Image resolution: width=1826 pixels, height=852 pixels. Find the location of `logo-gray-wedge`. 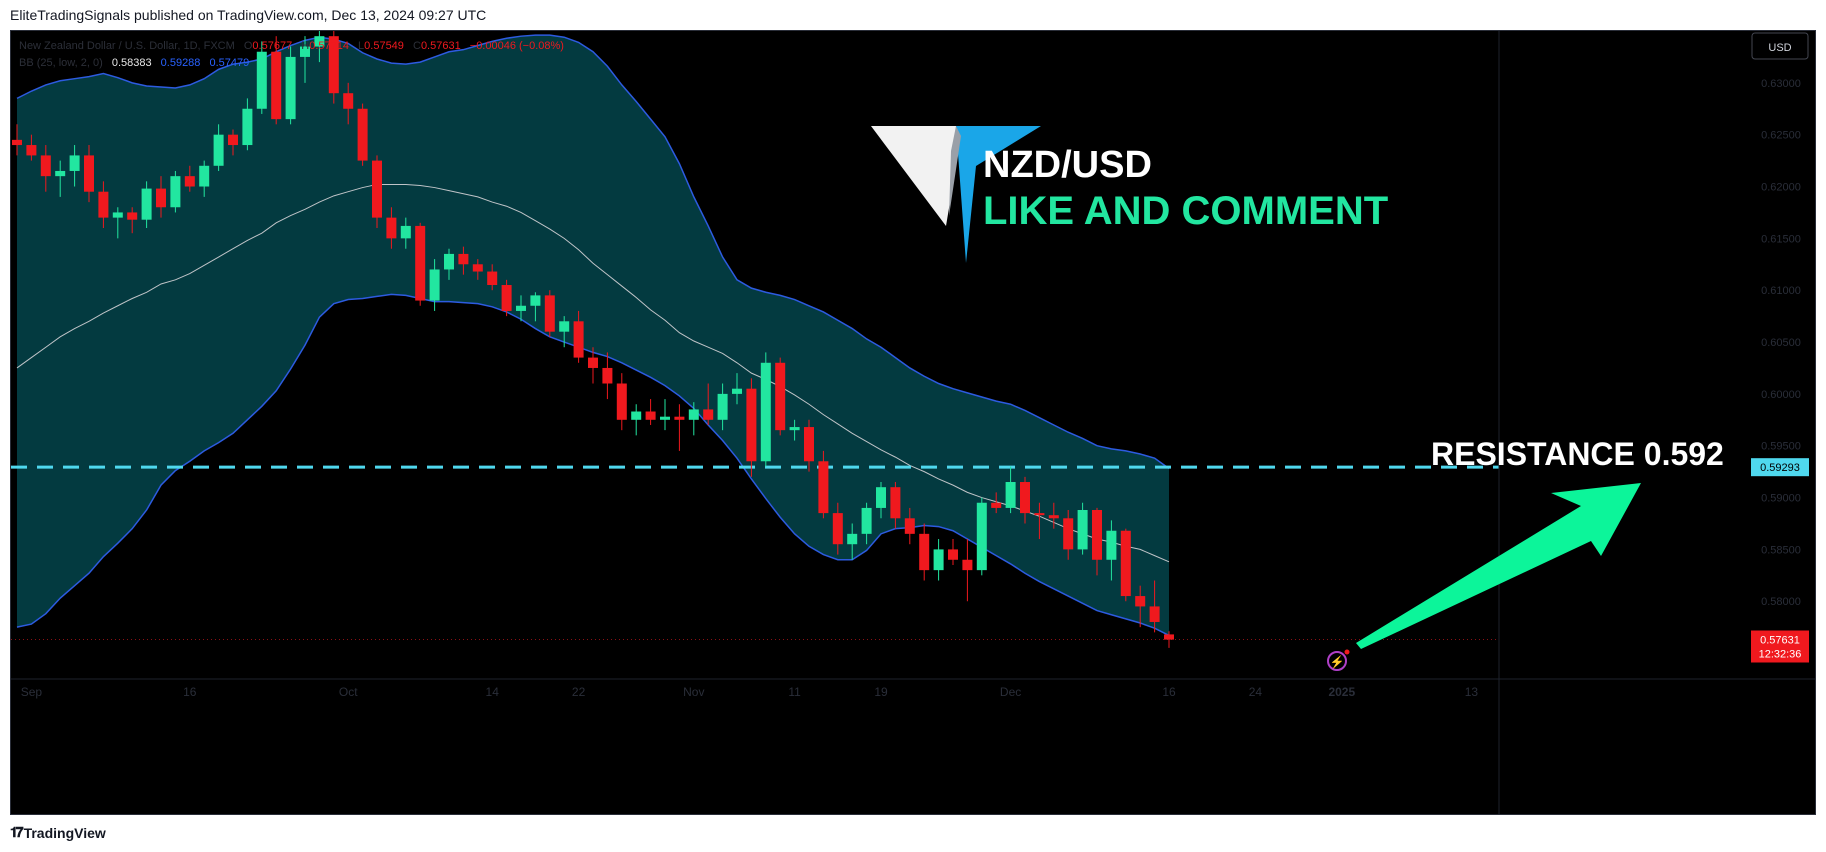

logo-gray-wedge is located at coordinates (955, 171).